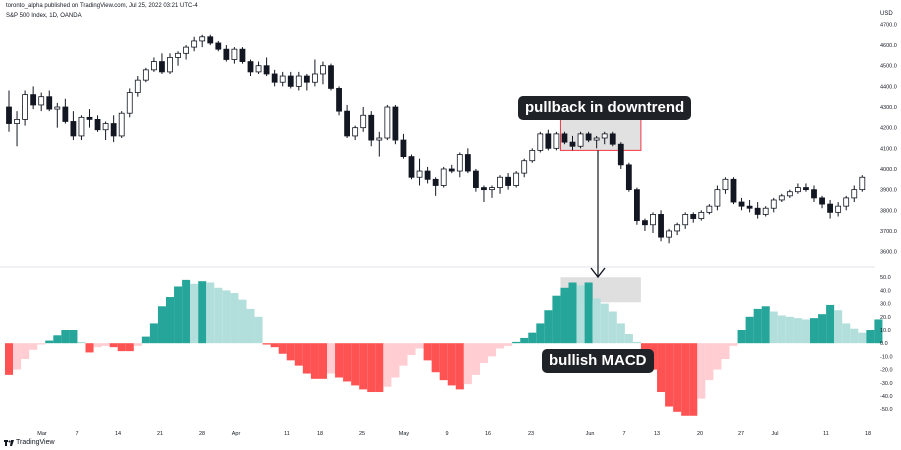  Describe the element at coordinates (29, 442) in the screenshot. I see `tradingview-brand: TradingView` at that location.